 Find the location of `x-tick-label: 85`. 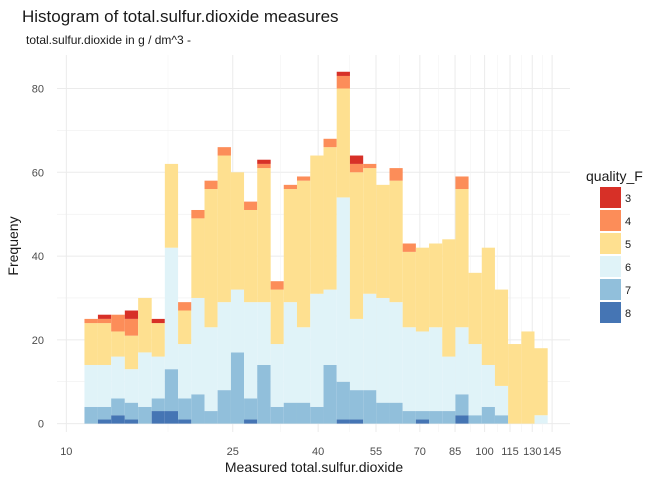

x-tick-label: 85 is located at coordinates (455, 452).